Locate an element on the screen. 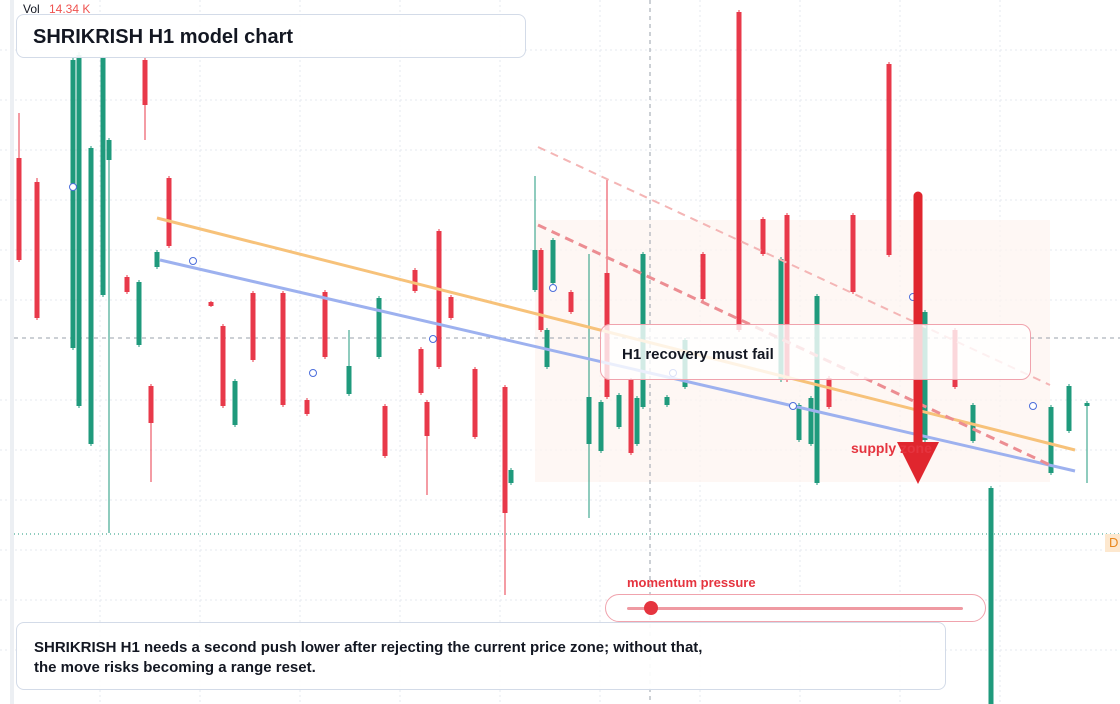  down-arrow is located at coordinates (918, 337).